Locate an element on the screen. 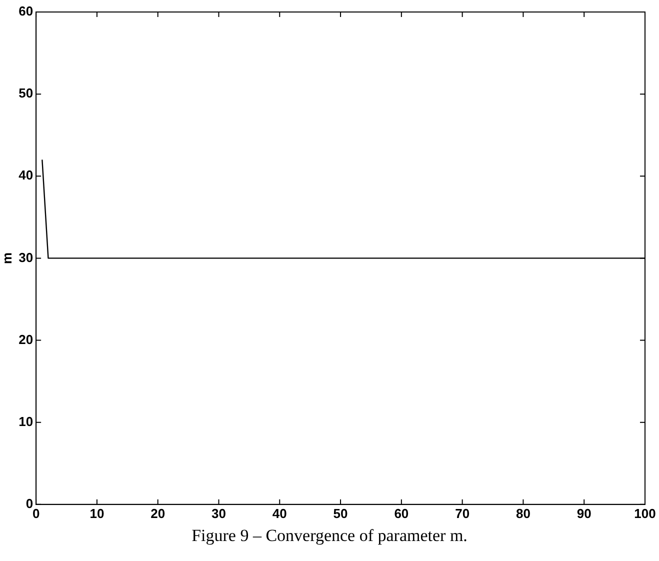 The height and width of the screenshot is (561, 659). x-tick-label: 90 is located at coordinates (584, 513).